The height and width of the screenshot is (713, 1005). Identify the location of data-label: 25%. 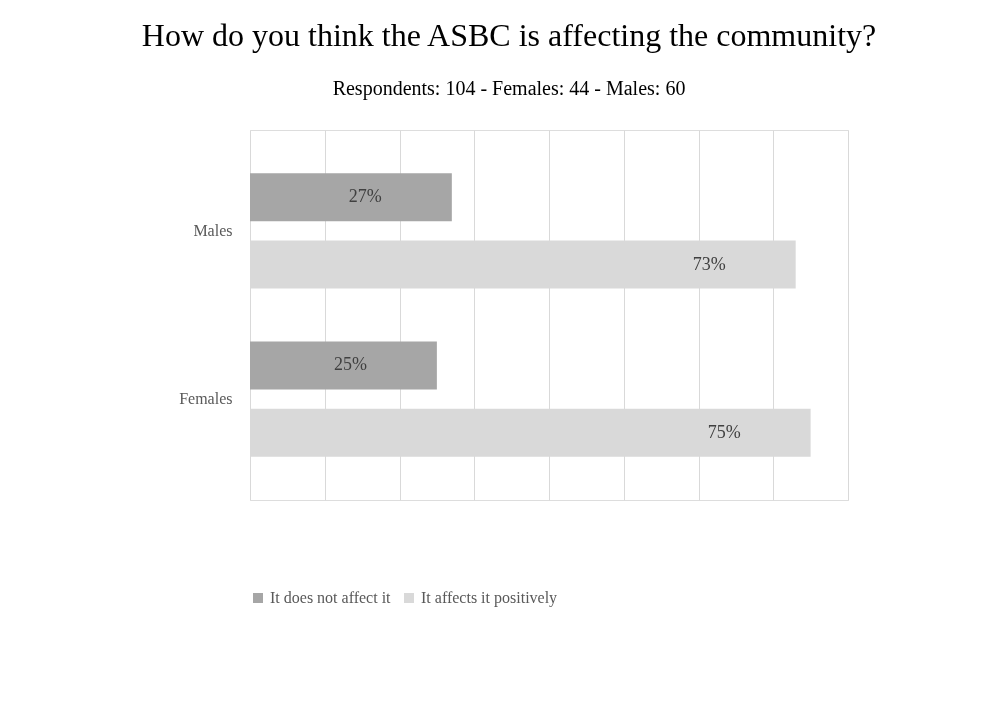
(350, 364).